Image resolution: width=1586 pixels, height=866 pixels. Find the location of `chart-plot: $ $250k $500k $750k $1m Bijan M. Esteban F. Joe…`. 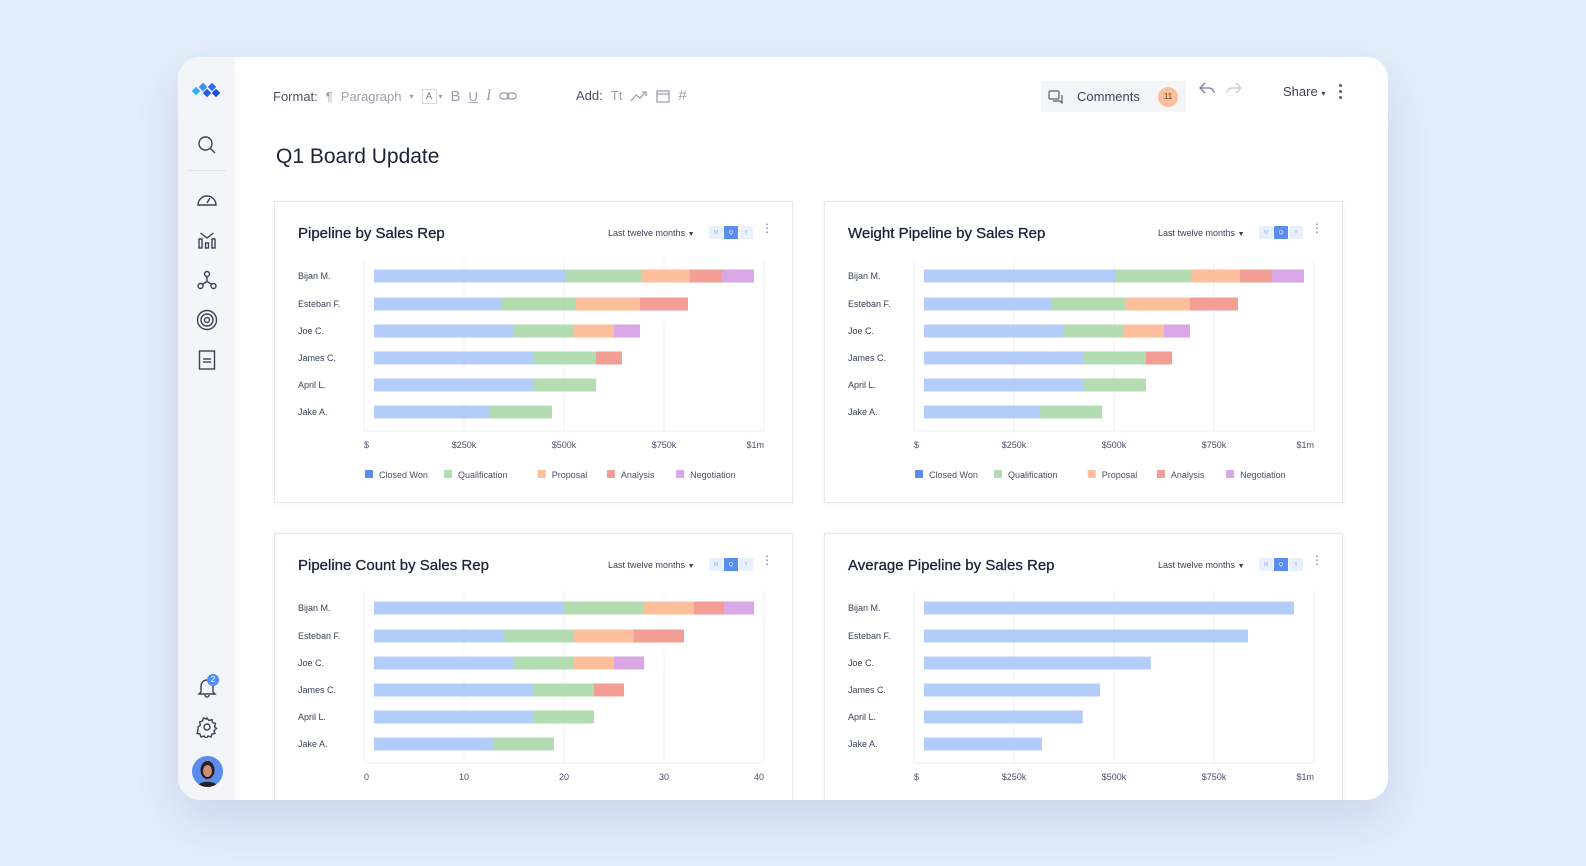

chart-plot: $ $250k $500k $750k $1m Bijan M. Esteban F. Joe… is located at coordinates (1081, 686).